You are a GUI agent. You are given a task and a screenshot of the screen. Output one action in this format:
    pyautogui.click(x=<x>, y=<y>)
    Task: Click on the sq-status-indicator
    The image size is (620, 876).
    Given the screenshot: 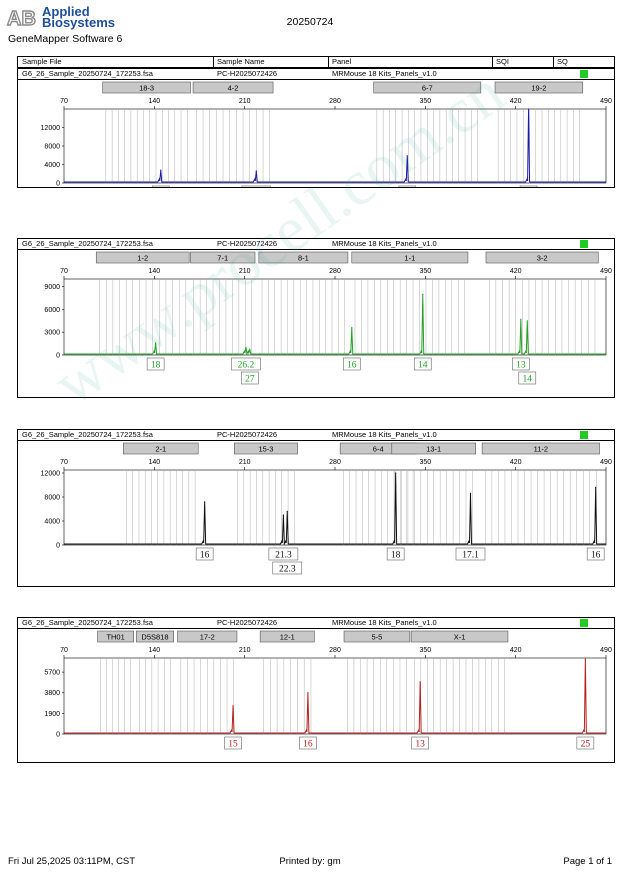 What is the action you would take?
    pyautogui.click(x=584, y=435)
    